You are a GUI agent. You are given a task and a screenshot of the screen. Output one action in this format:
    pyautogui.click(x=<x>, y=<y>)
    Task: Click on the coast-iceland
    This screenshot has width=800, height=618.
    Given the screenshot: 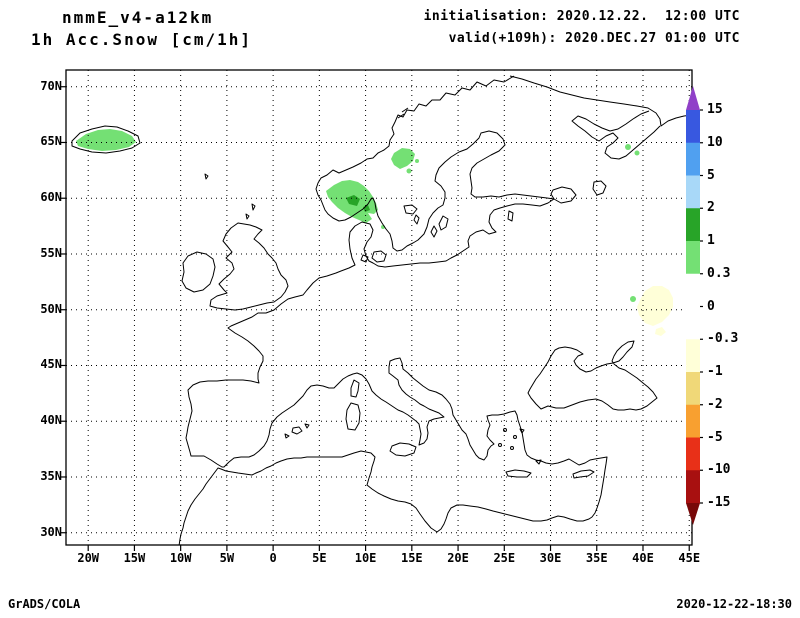 What is the action you would take?
    pyautogui.click(x=106, y=139)
    